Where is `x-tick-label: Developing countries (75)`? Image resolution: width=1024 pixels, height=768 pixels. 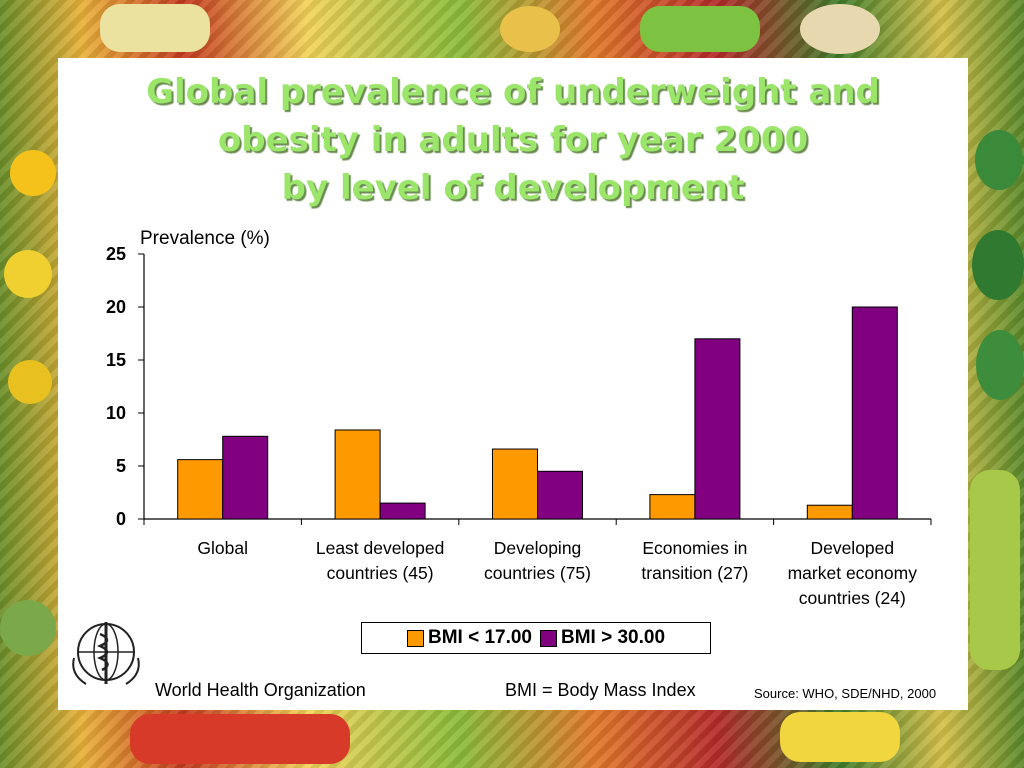
x-tick-label: Developing countries (75) is located at coordinates (537, 560).